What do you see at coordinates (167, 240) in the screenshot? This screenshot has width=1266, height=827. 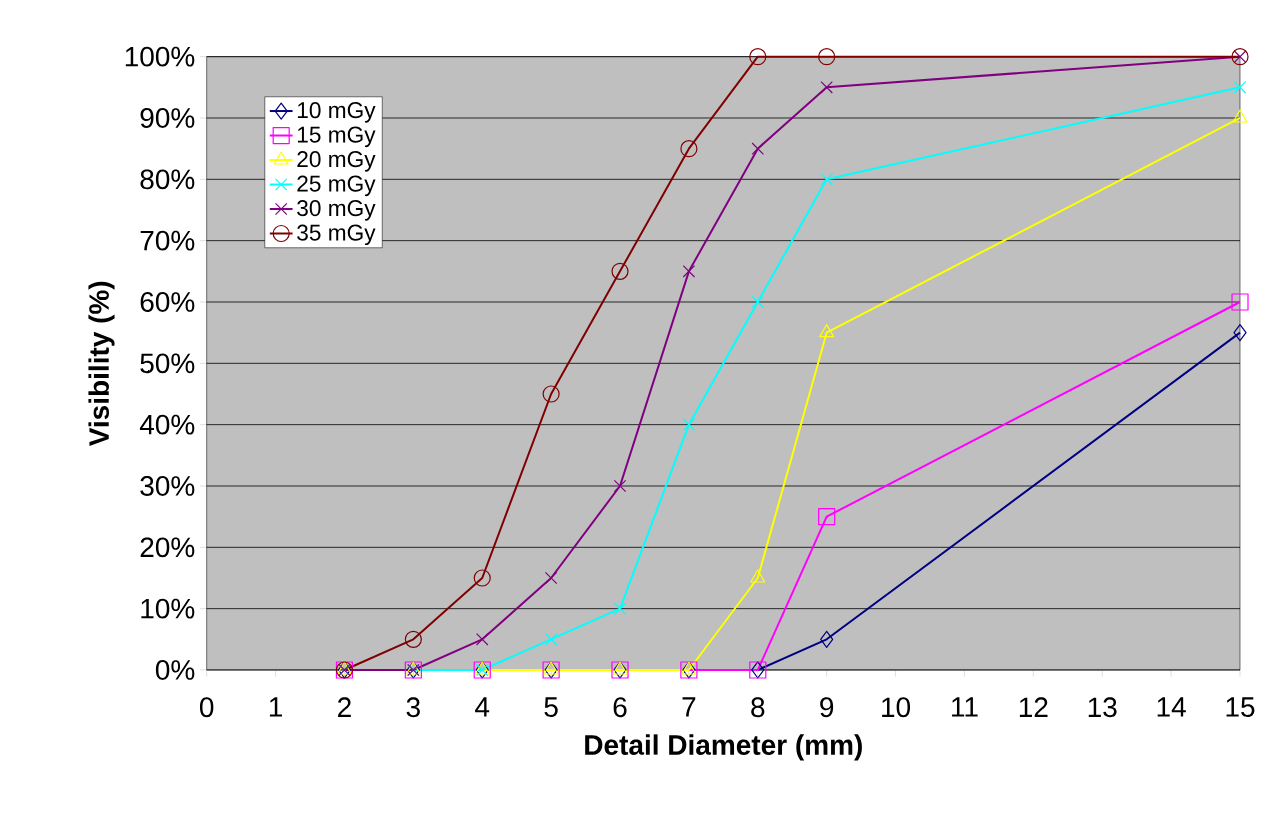 I see `y-tick-label: 70%` at bounding box center [167, 240].